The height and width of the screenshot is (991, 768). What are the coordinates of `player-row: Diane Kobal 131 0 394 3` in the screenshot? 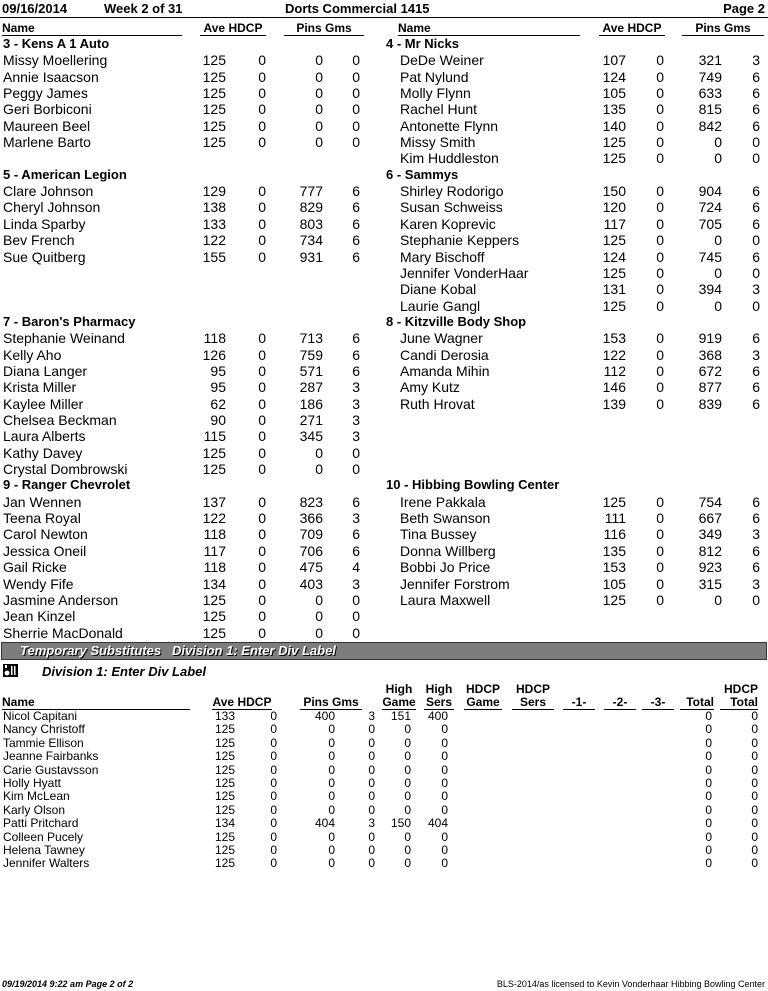 It's located at (576, 289).